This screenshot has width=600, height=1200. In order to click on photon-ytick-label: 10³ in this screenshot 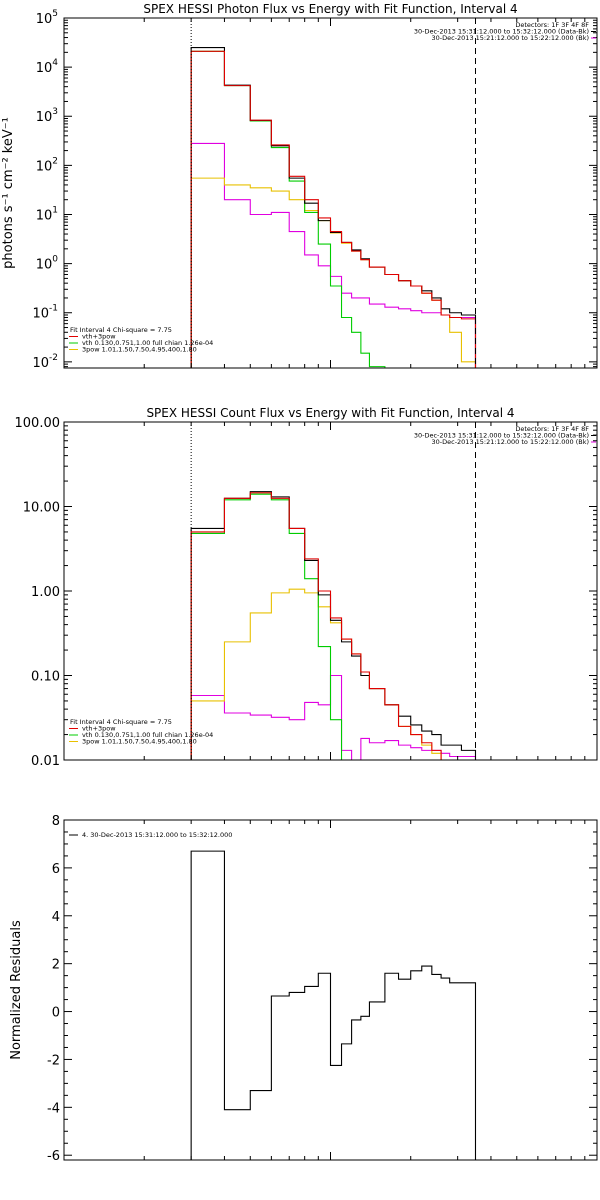, I will do `click(47, 116)`.